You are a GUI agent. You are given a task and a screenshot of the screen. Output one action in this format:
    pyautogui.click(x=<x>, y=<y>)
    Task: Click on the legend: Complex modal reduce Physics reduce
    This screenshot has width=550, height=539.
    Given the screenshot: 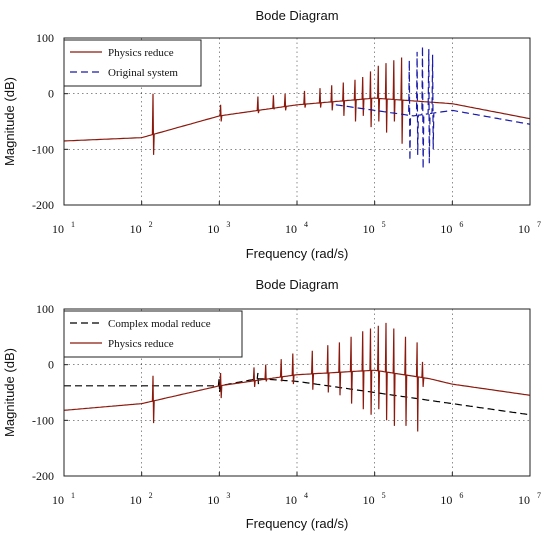 What is the action you would take?
    pyautogui.click(x=153, y=334)
    